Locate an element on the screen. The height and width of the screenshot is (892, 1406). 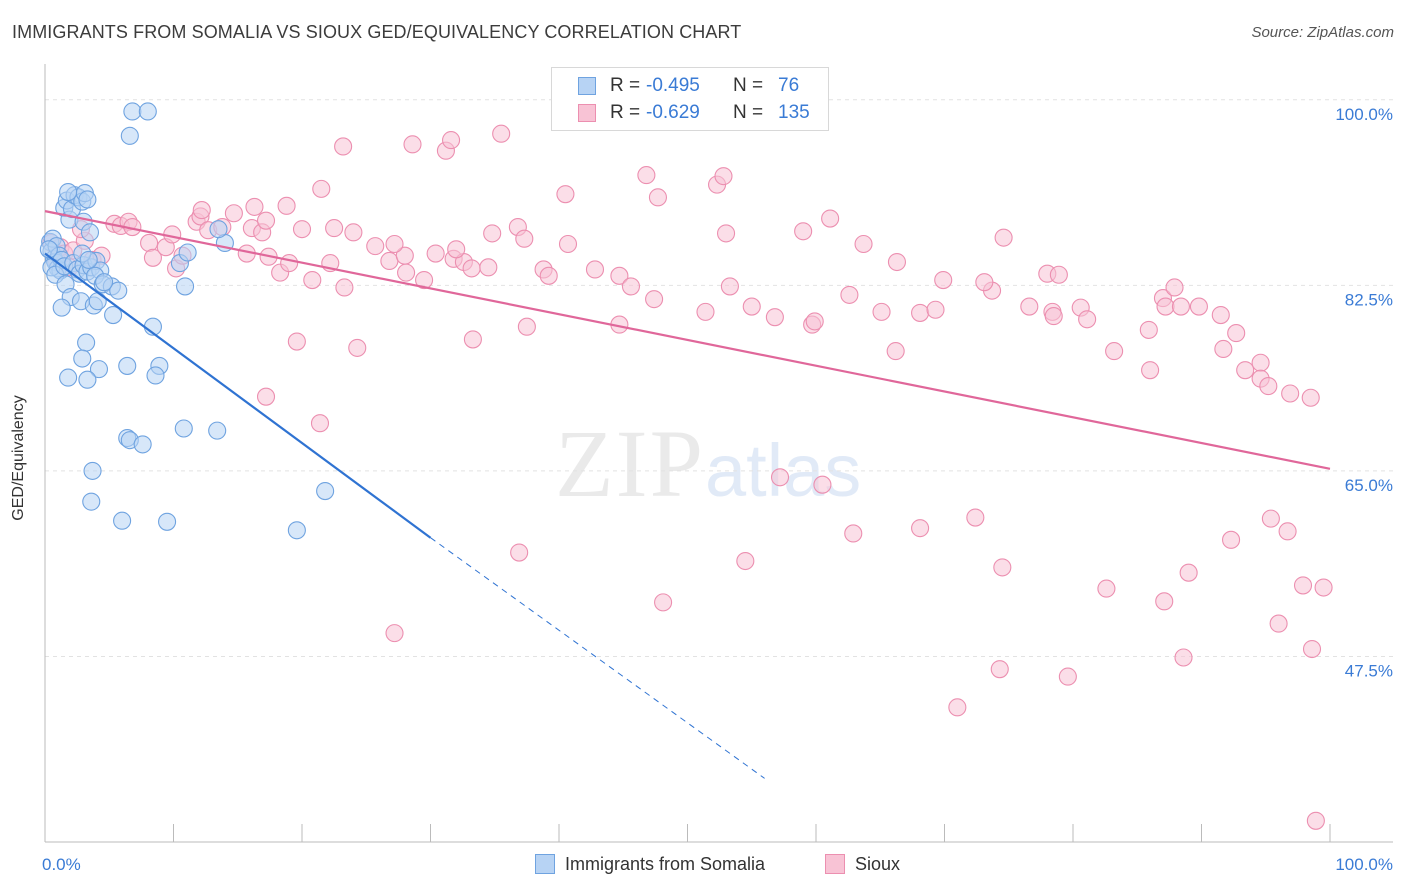
legend-label-somalia: Immigrants from Somalia is located at coordinates (665, 864).